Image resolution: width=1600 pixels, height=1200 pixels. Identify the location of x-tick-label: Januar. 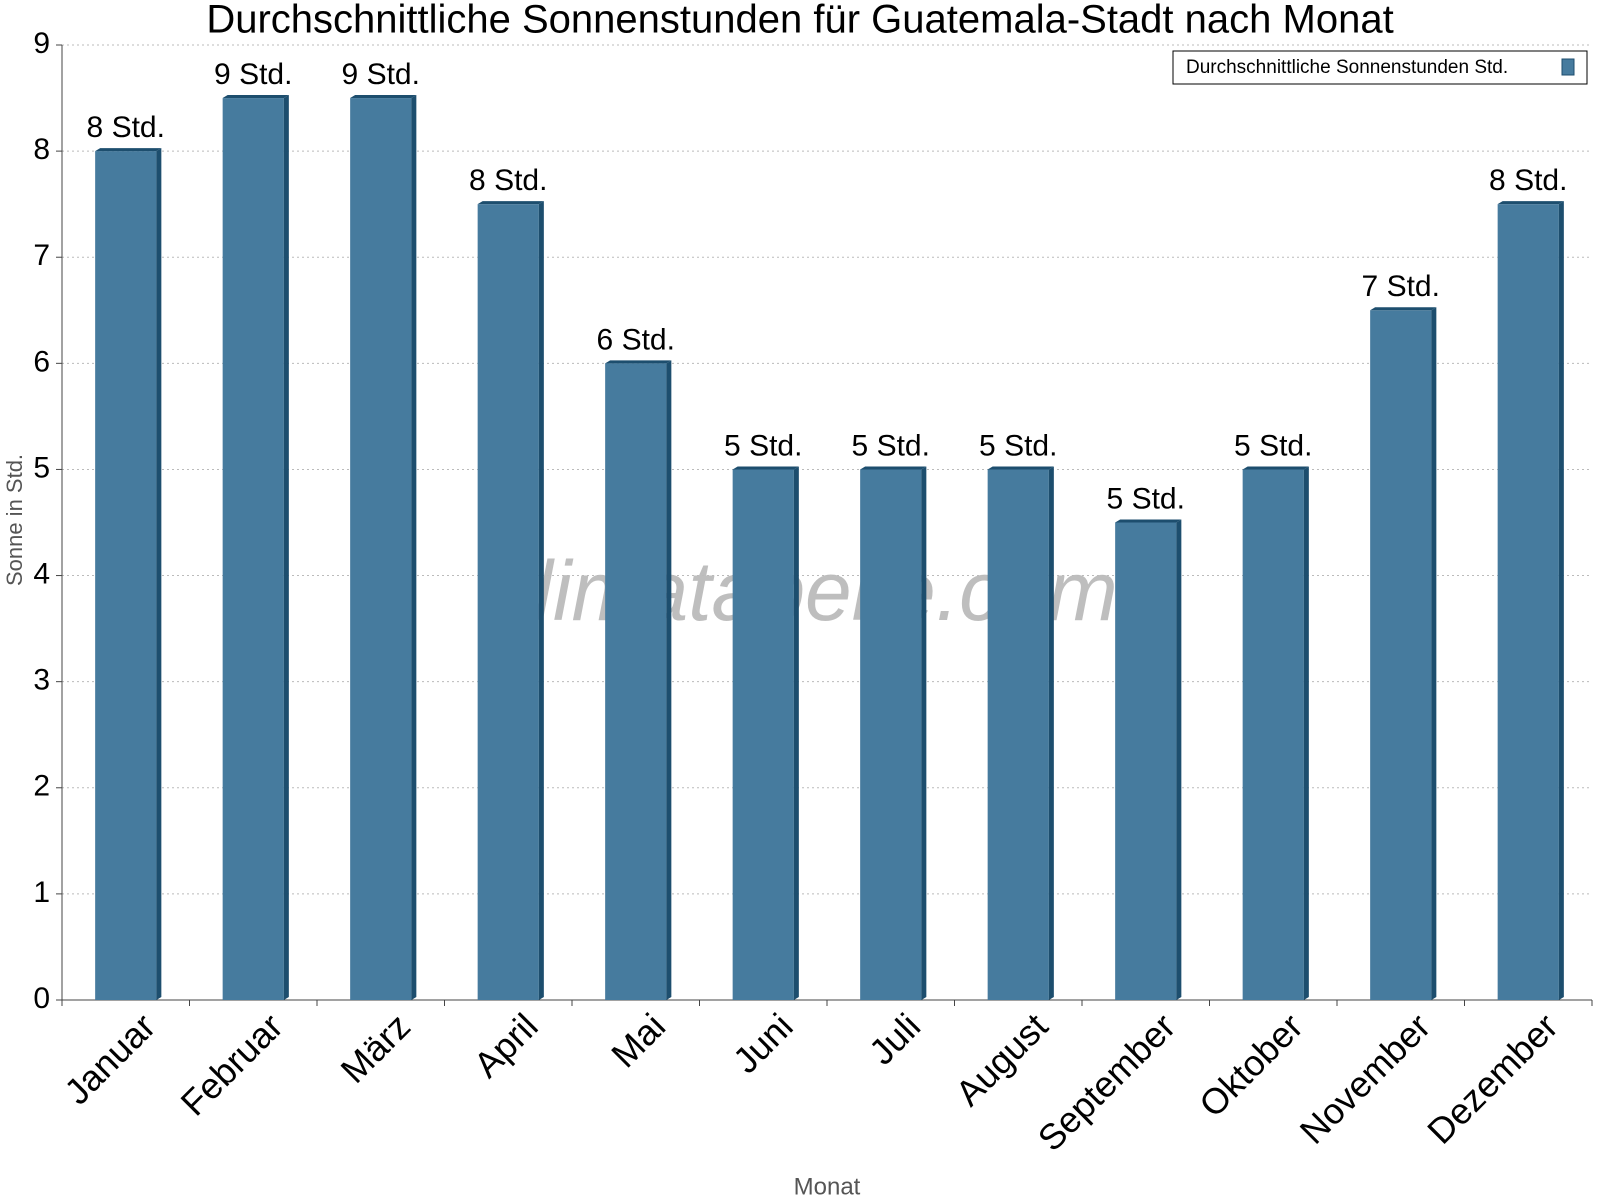
(109, 1058).